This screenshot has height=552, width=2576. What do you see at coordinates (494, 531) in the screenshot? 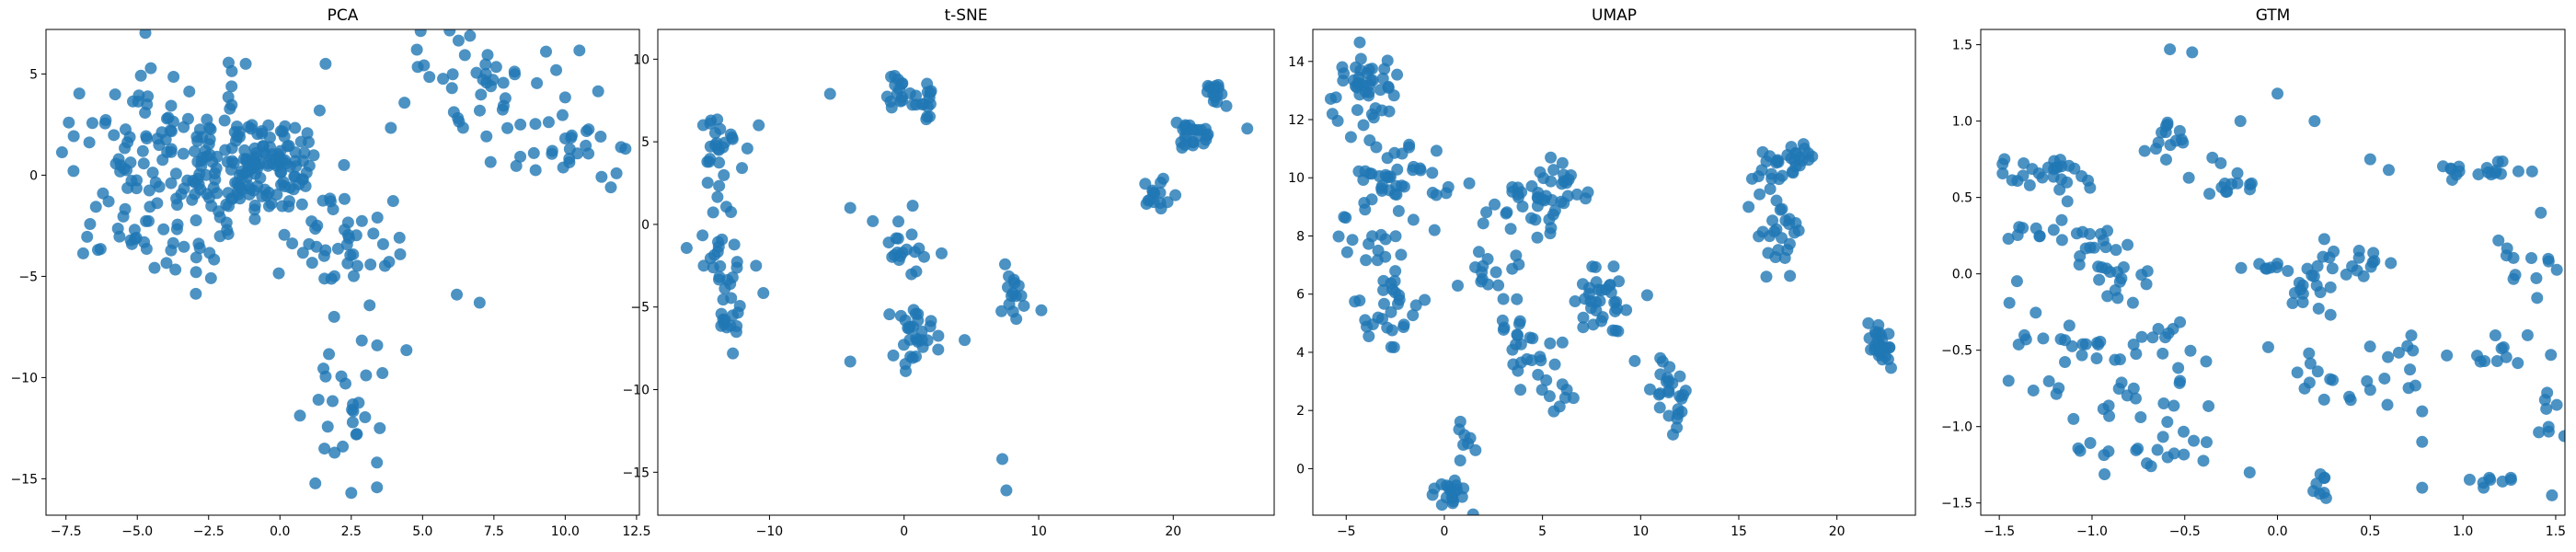
I see `x-tick-label: 7.5` at bounding box center [494, 531].